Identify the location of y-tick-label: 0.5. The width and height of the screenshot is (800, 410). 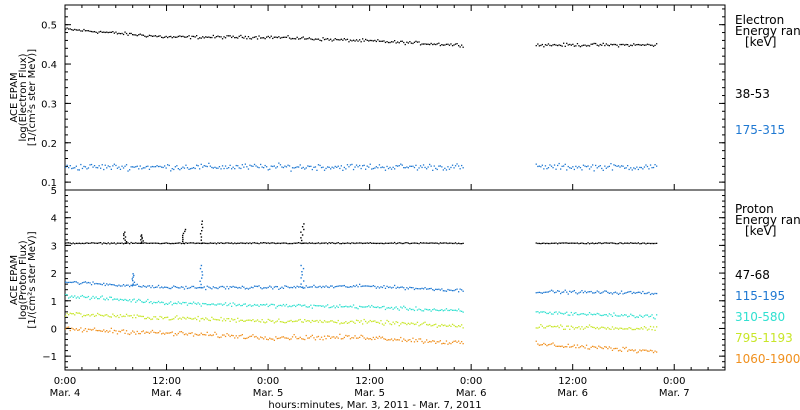
(49, 26).